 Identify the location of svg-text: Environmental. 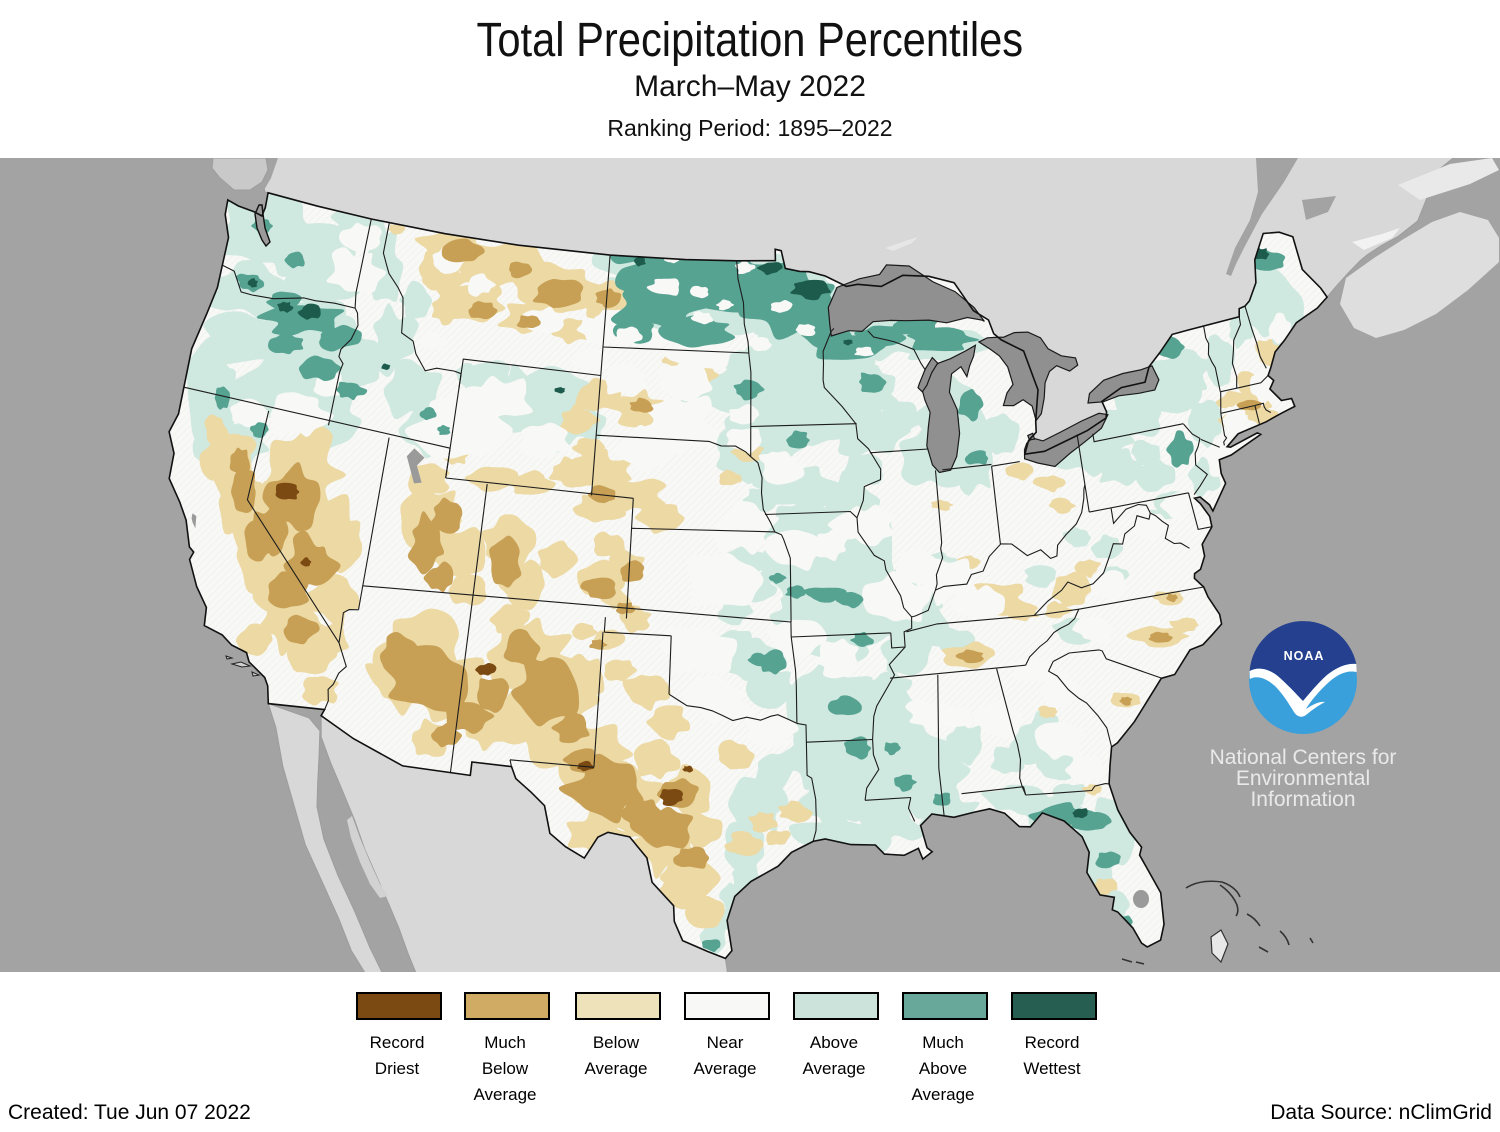
(1303, 778).